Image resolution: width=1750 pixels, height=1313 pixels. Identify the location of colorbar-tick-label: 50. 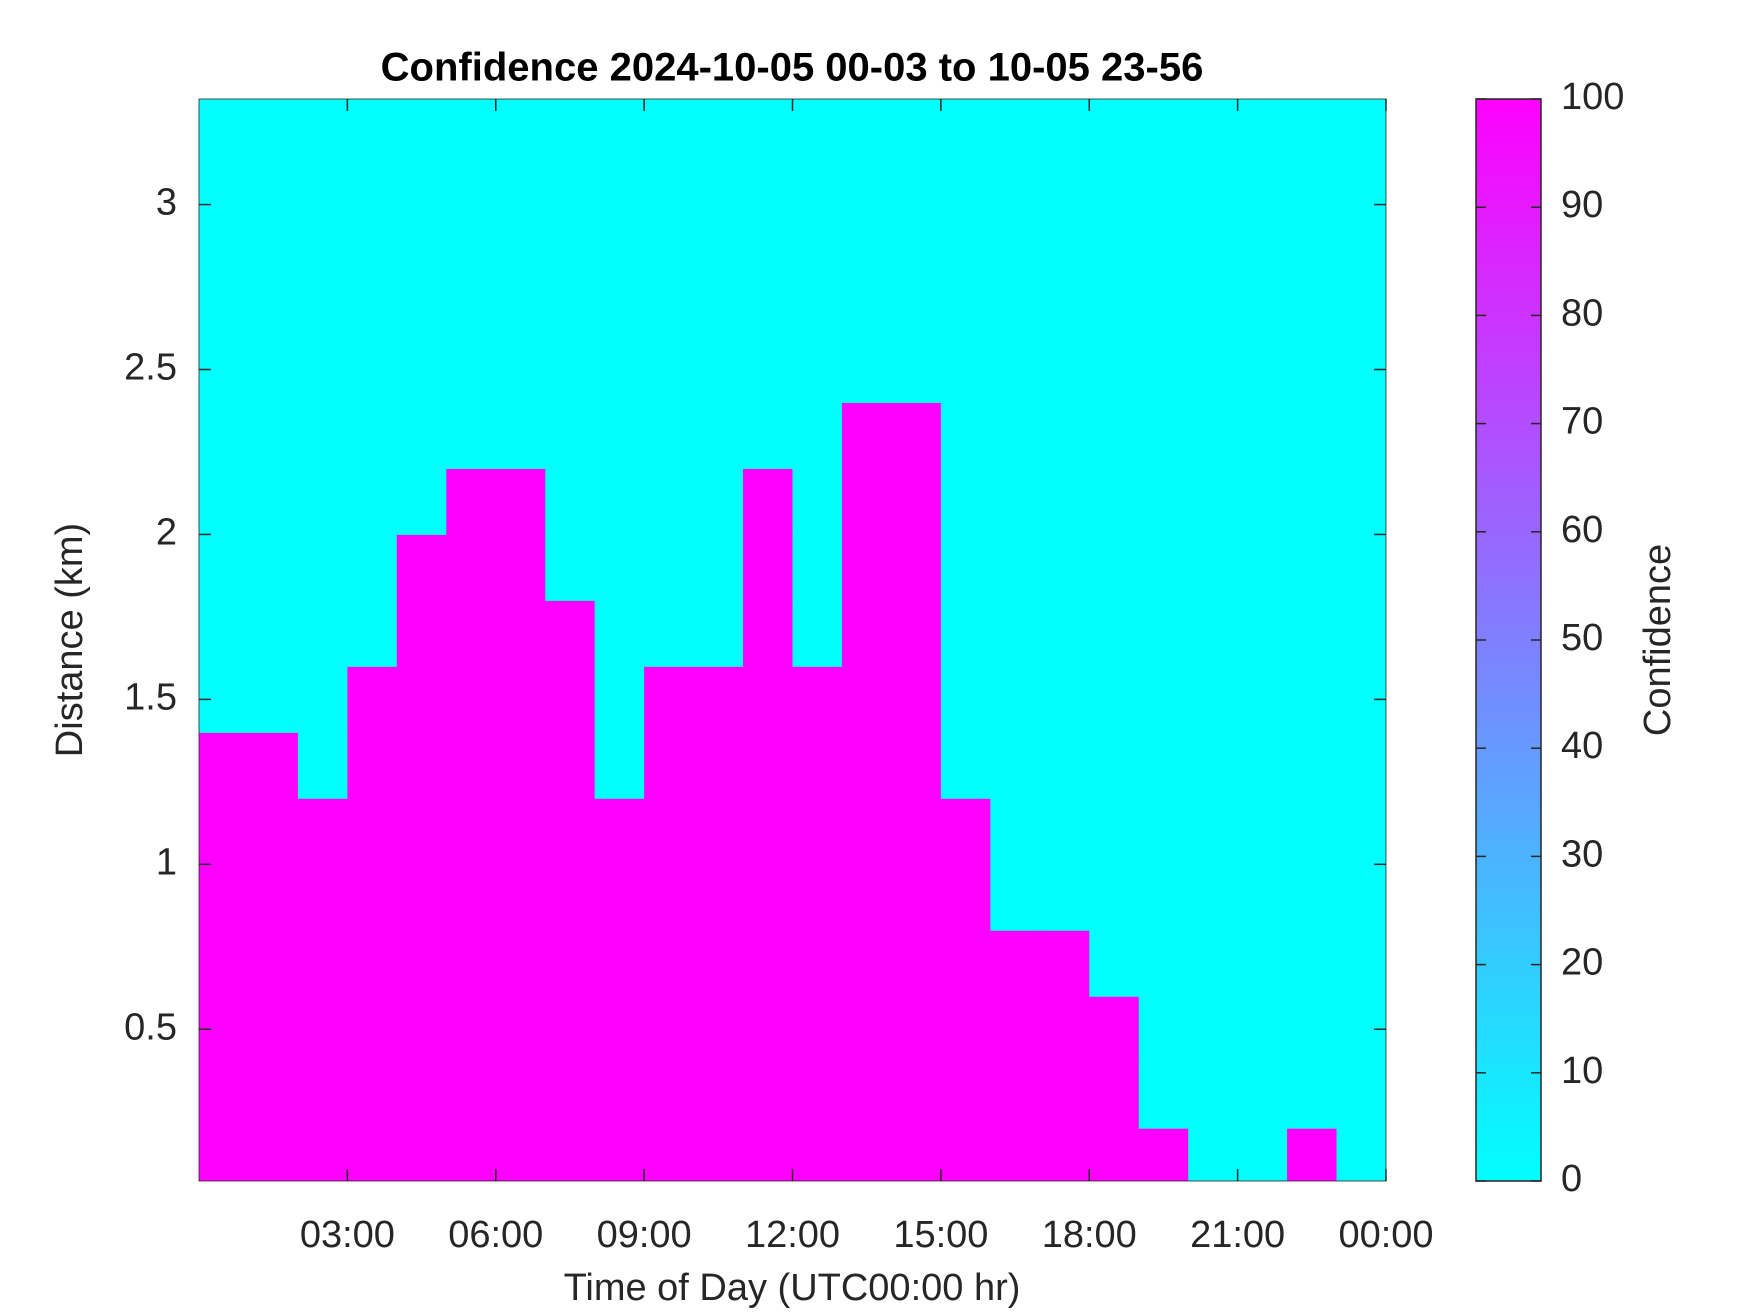
(1582, 638).